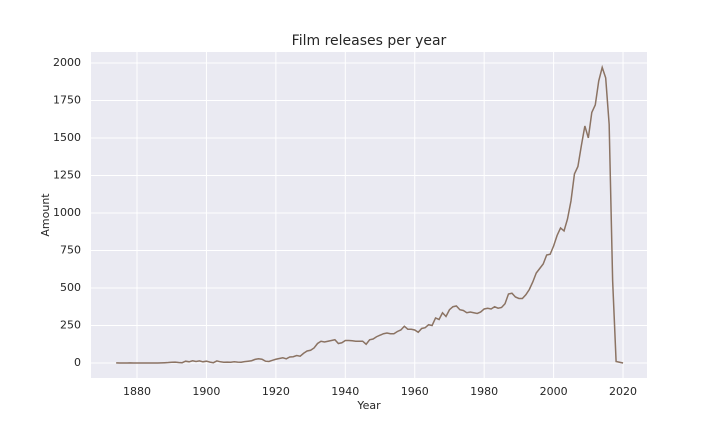 The height and width of the screenshot is (432, 720). I want to click on y-tick-label: 2000, so click(67, 62).